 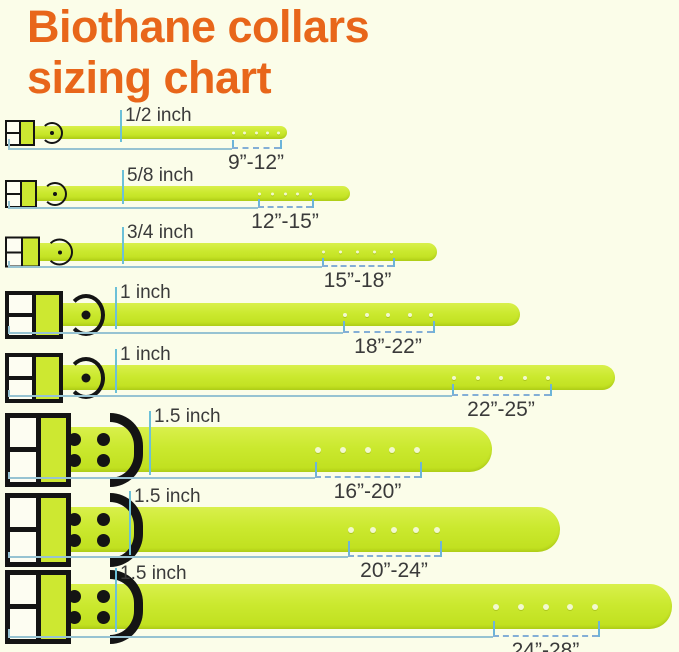 What do you see at coordinates (158, 115) in the screenshot?
I see `width-label: 1/2 inch` at bounding box center [158, 115].